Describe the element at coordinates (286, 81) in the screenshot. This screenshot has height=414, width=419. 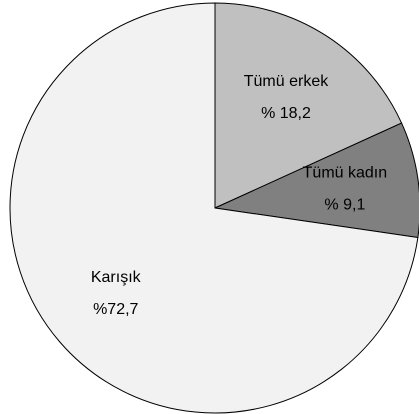
I see `slice-label: Tümü erkek` at that location.